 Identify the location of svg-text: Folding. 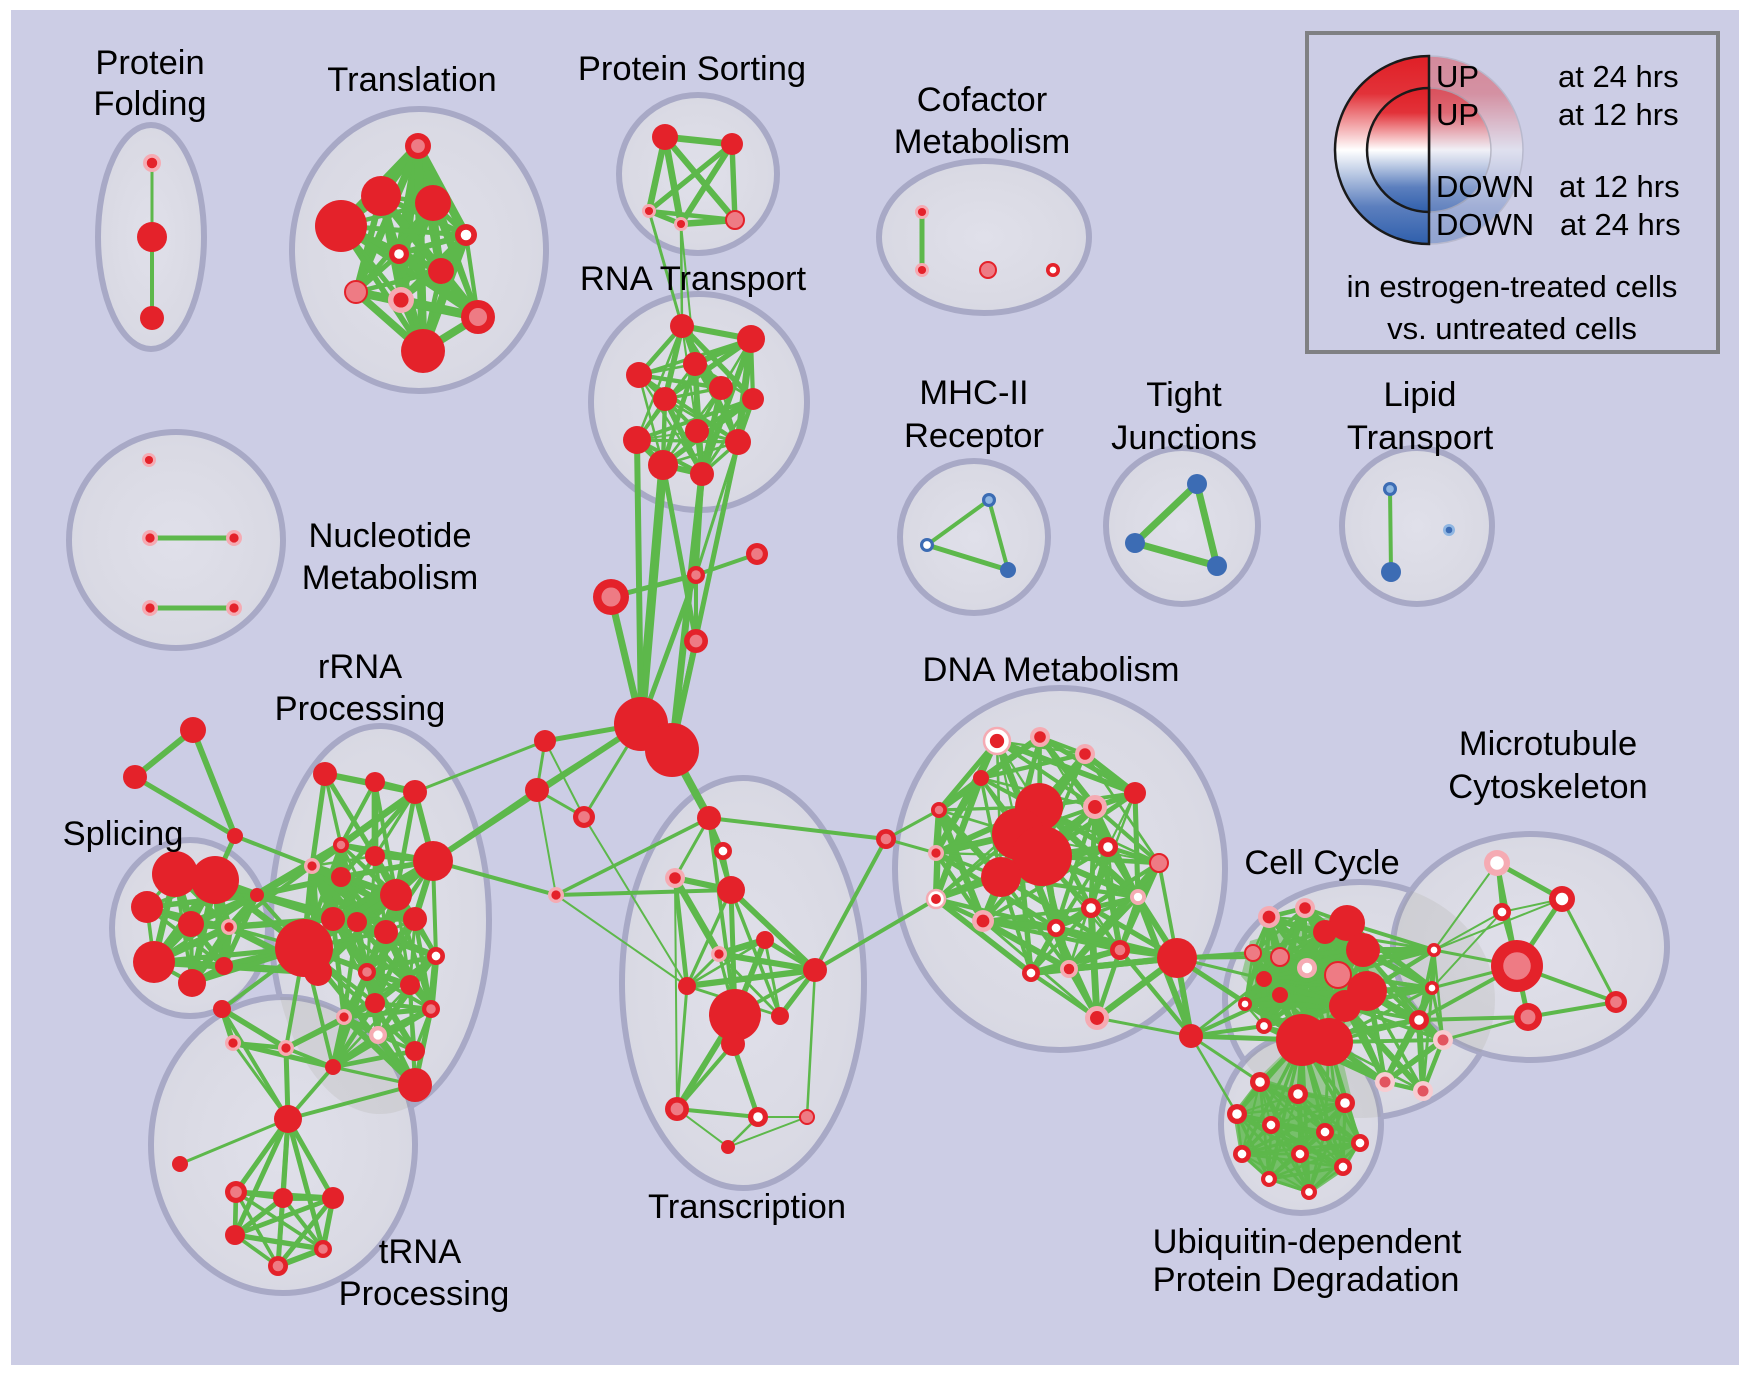
(149, 104).